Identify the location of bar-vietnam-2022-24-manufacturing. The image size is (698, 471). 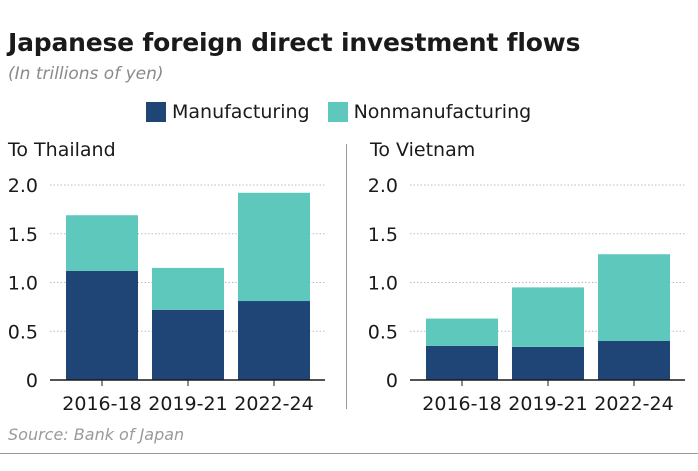
(634, 360).